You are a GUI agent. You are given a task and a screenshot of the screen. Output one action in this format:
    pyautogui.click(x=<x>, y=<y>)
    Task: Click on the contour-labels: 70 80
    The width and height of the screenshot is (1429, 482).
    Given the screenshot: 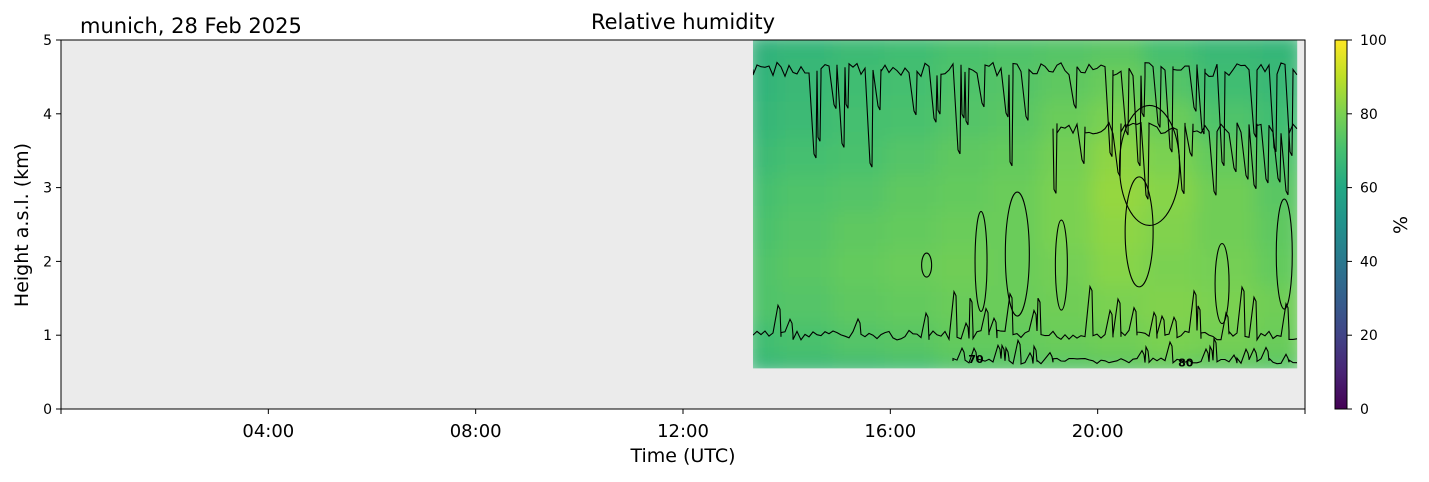 What is the action you would take?
    pyautogui.click(x=1081, y=361)
    